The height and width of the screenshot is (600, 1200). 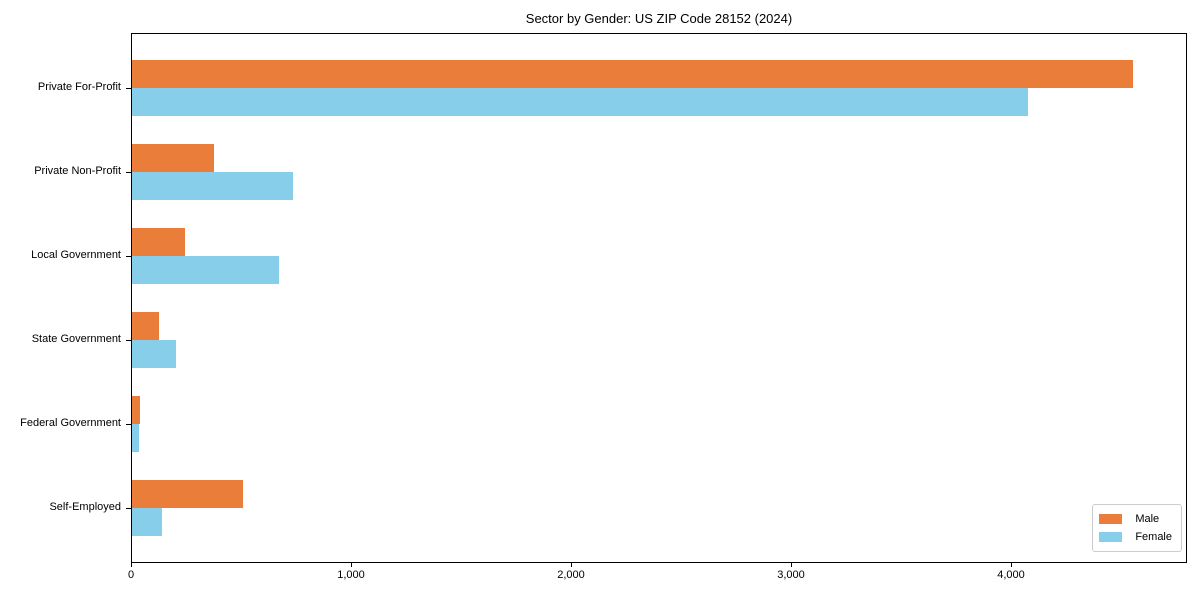 I want to click on bar-female-self-employed, so click(x=147, y=522).